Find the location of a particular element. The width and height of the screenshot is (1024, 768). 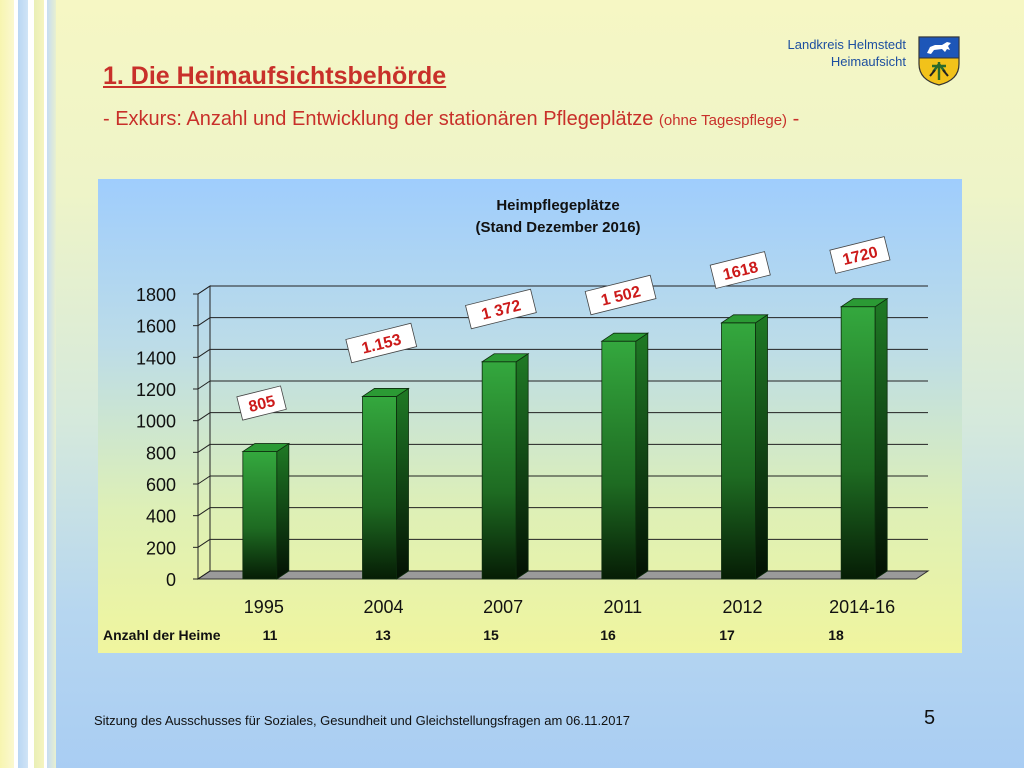

data-label-text: 805 is located at coordinates (262, 404).